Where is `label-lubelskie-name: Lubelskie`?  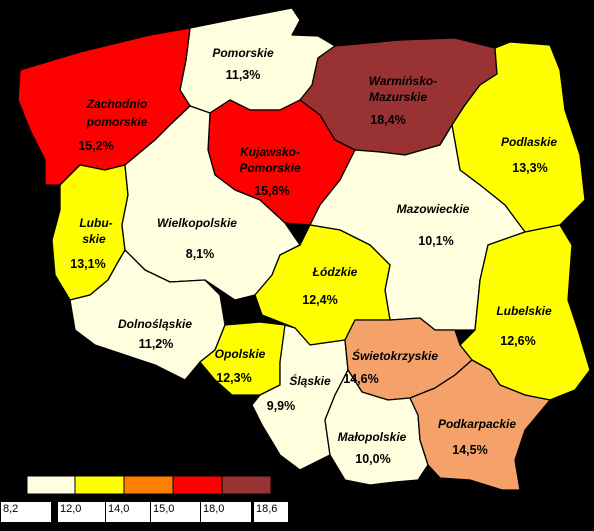 label-lubelskie-name: Lubelskie is located at coordinates (524, 311).